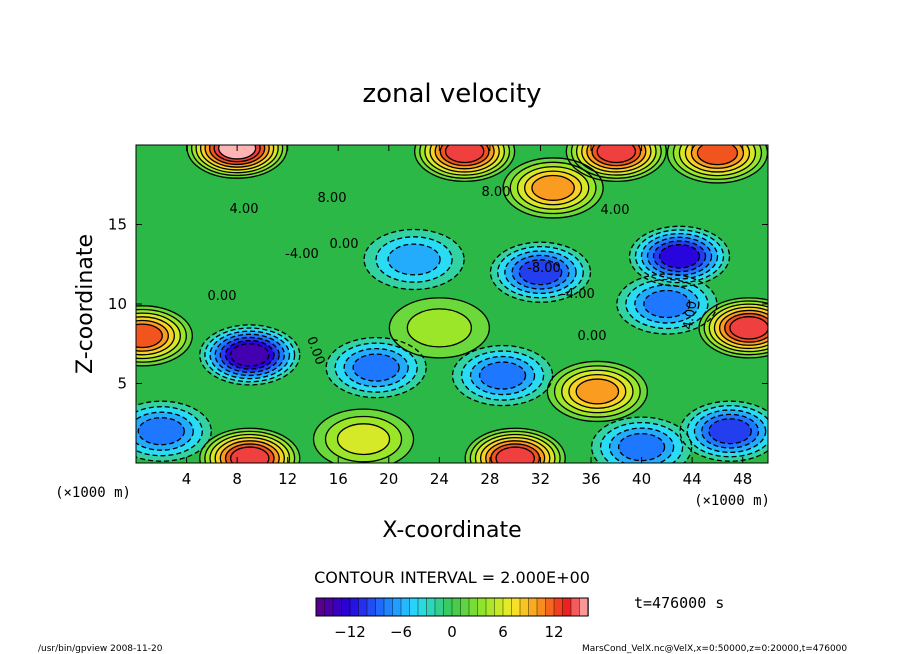 The height and width of the screenshot is (654, 904). I want to click on colorbar-tick-label: −6, so click(401, 632).